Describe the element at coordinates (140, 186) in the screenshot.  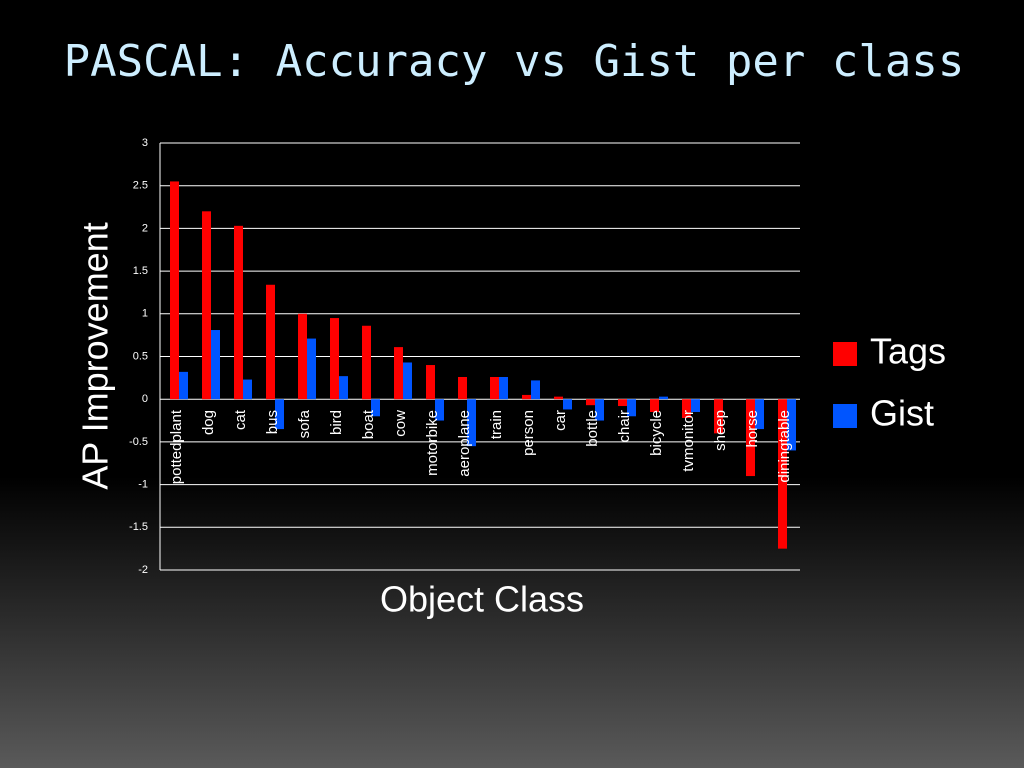
I see `y-tick-label: 2.5` at that location.